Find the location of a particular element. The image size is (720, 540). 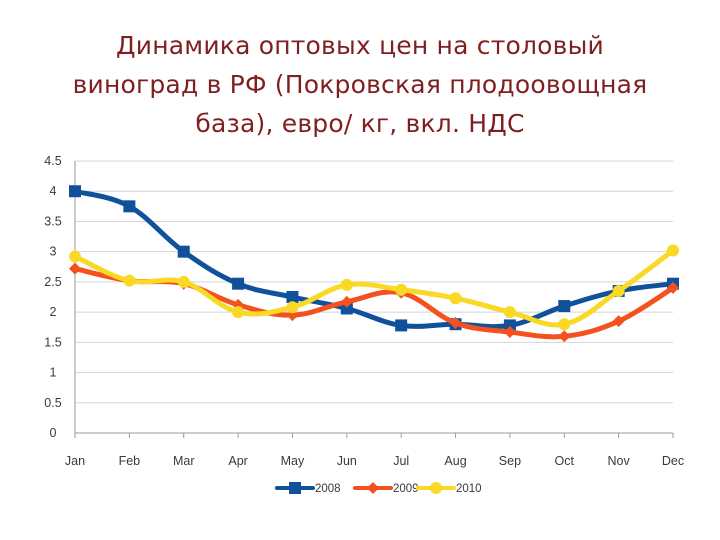

y-tick-label: 1 is located at coordinates (53, 373).